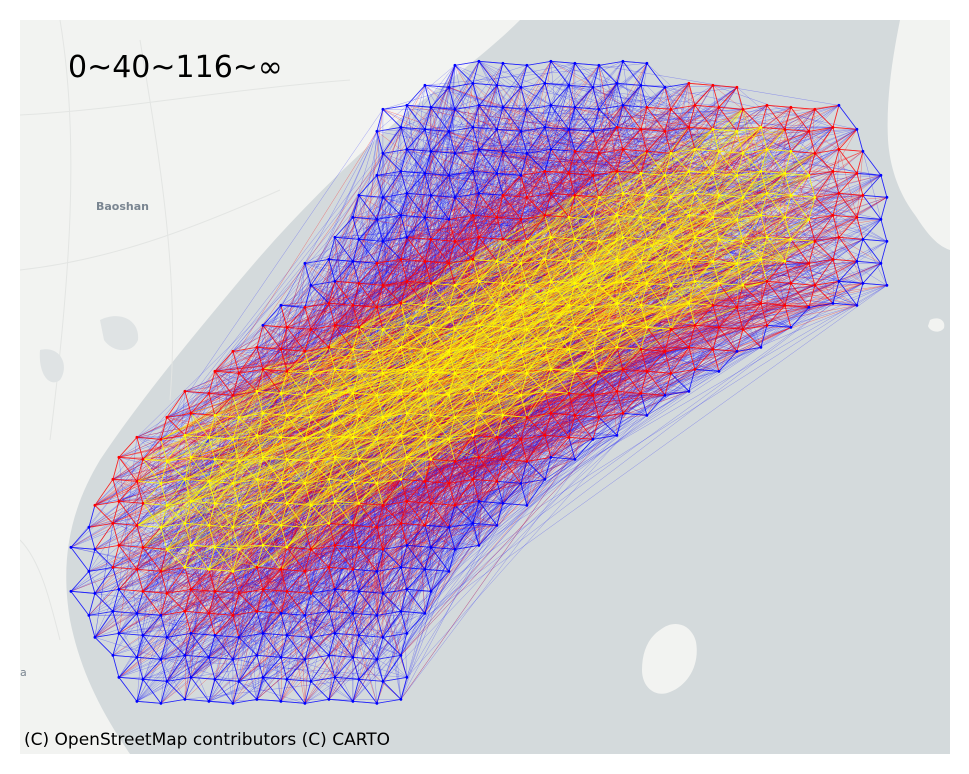 The height and width of the screenshot is (774, 969). I want to click on inland-water, so click(89, 349).